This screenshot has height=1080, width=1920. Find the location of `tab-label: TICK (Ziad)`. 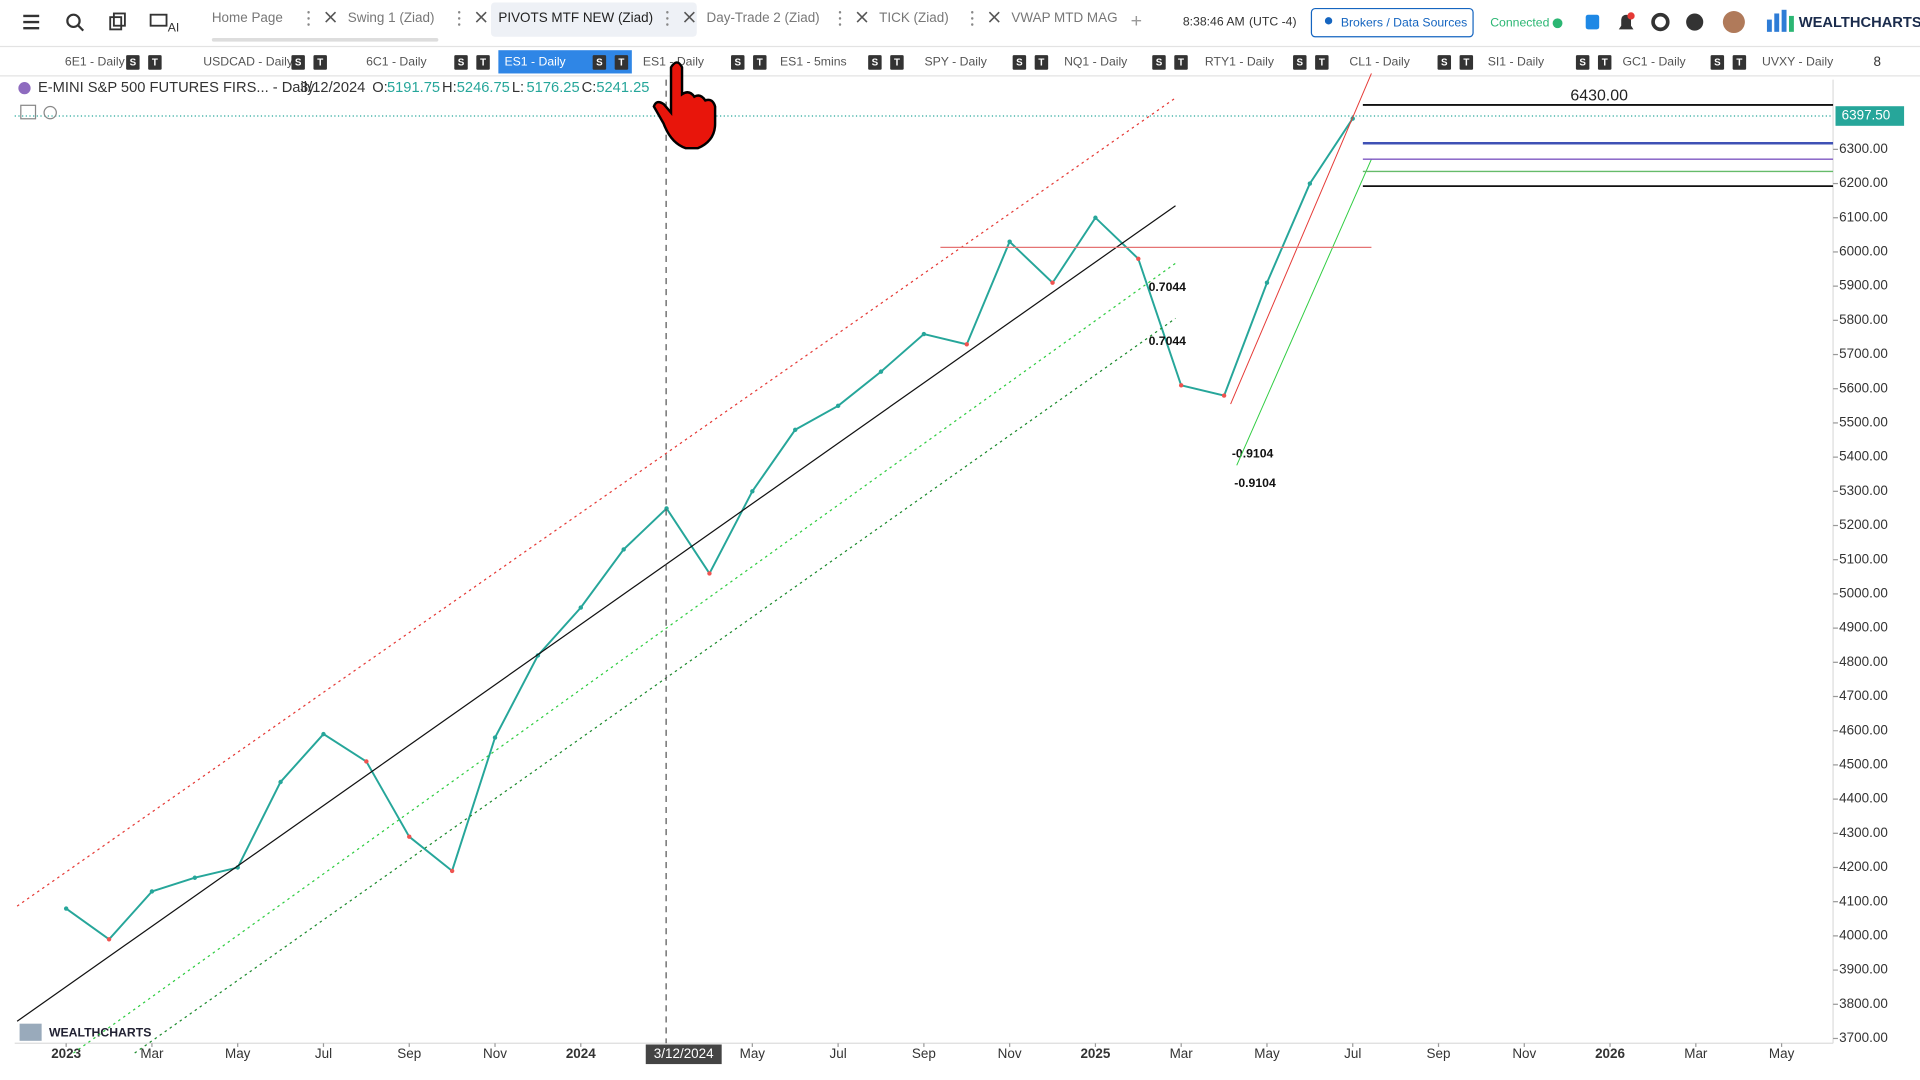

tab-label: TICK (Ziad) is located at coordinates (914, 17).